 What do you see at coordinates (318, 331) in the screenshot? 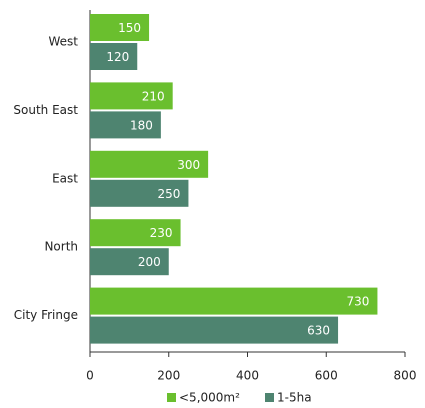
I see `data-label: 630` at bounding box center [318, 331].